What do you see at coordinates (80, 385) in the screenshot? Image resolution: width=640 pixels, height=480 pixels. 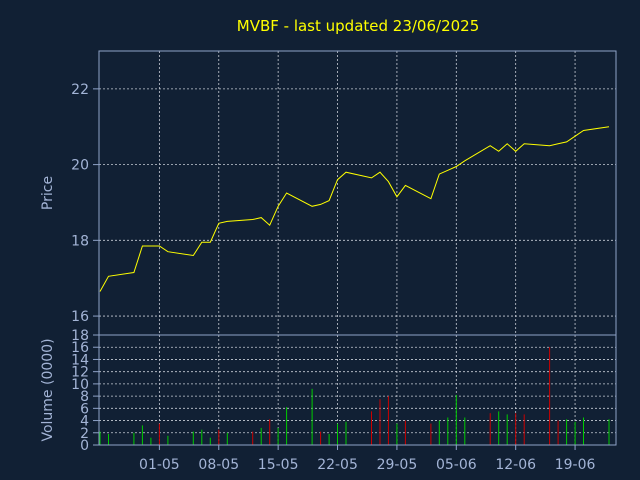 I see `volume-y-tick-label: 10` at bounding box center [80, 385].